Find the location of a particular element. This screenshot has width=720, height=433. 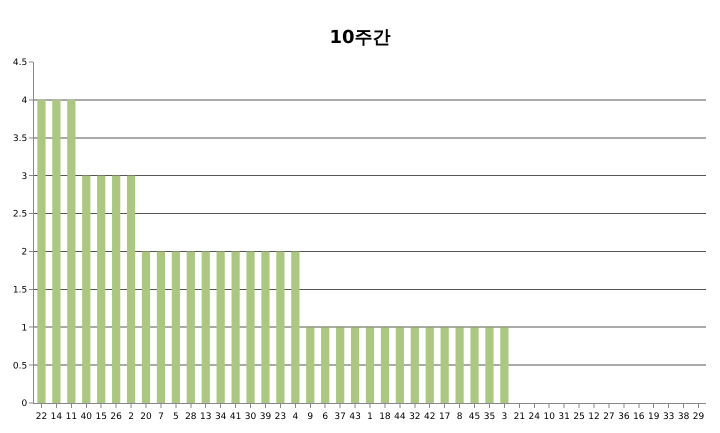

y-tick-label: 0.5 is located at coordinates (20, 366).